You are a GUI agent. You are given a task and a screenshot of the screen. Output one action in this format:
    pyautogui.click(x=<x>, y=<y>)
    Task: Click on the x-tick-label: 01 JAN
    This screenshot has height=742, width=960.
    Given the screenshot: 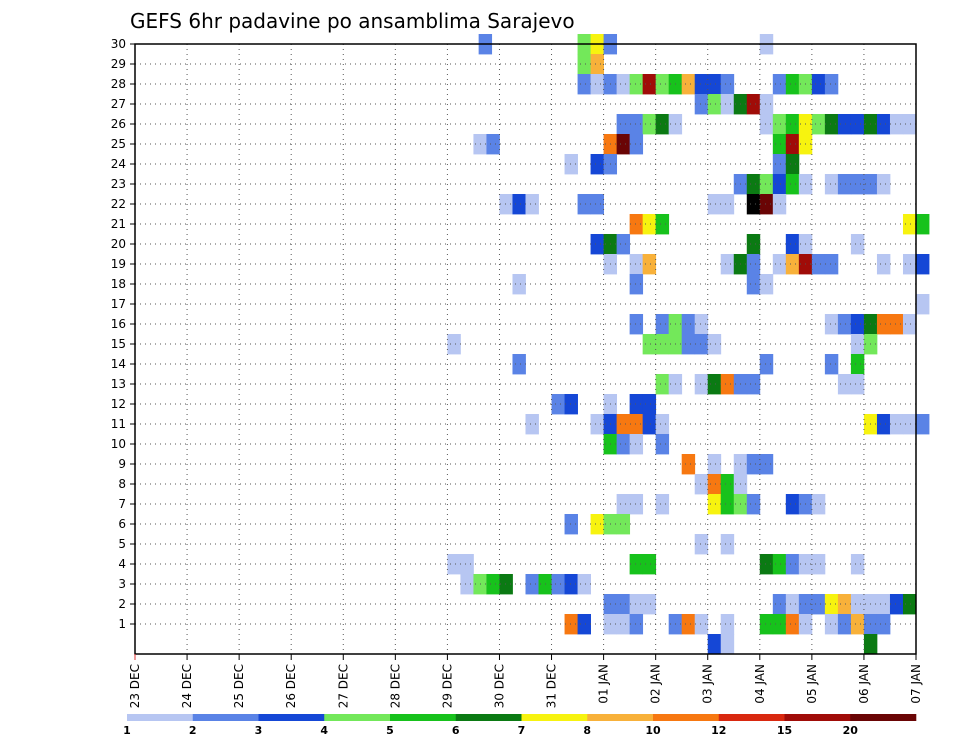 What is the action you would take?
    pyautogui.click(x=604, y=684)
    